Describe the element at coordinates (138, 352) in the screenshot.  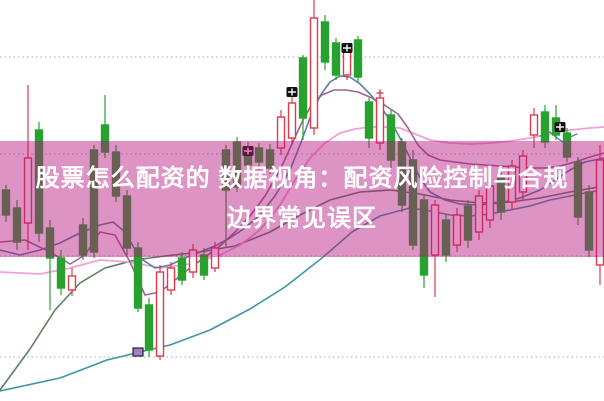
I see `dividend-marker-icon` at that location.